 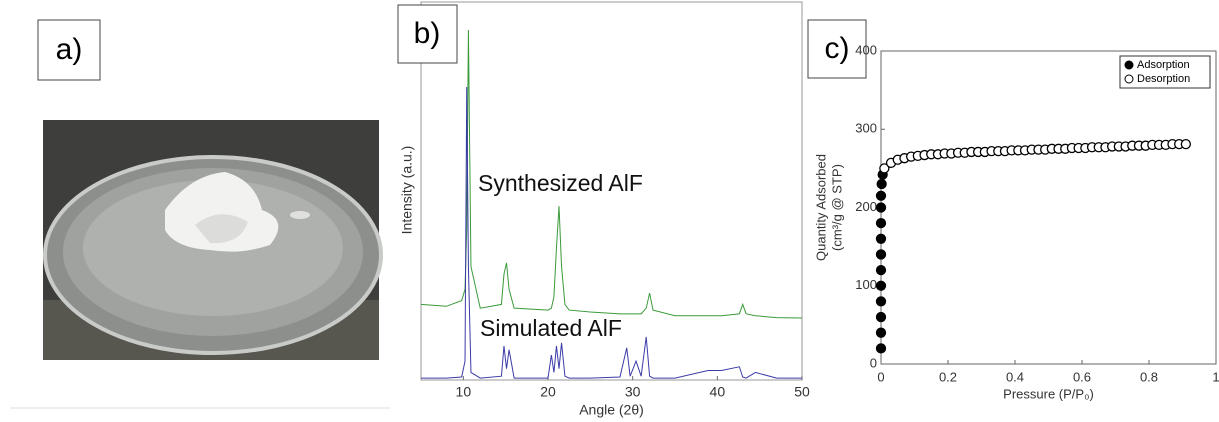 I want to click on x-tick-label: 30, so click(x=633, y=392).